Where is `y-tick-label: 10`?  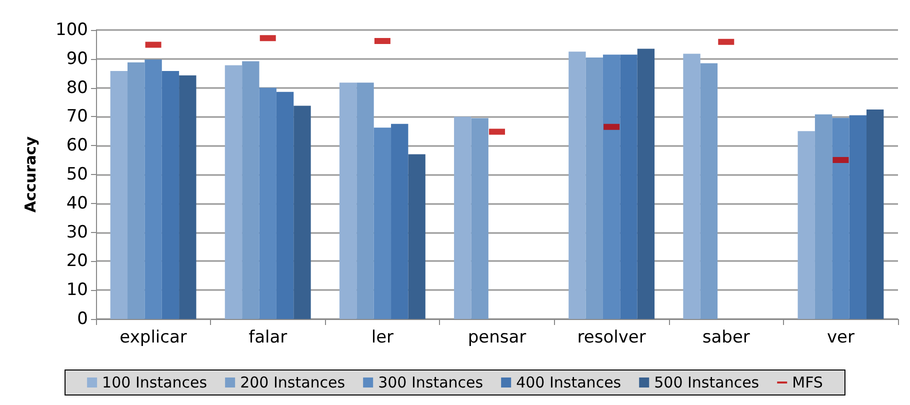
y-tick-label: 10 is located at coordinates (77, 290).